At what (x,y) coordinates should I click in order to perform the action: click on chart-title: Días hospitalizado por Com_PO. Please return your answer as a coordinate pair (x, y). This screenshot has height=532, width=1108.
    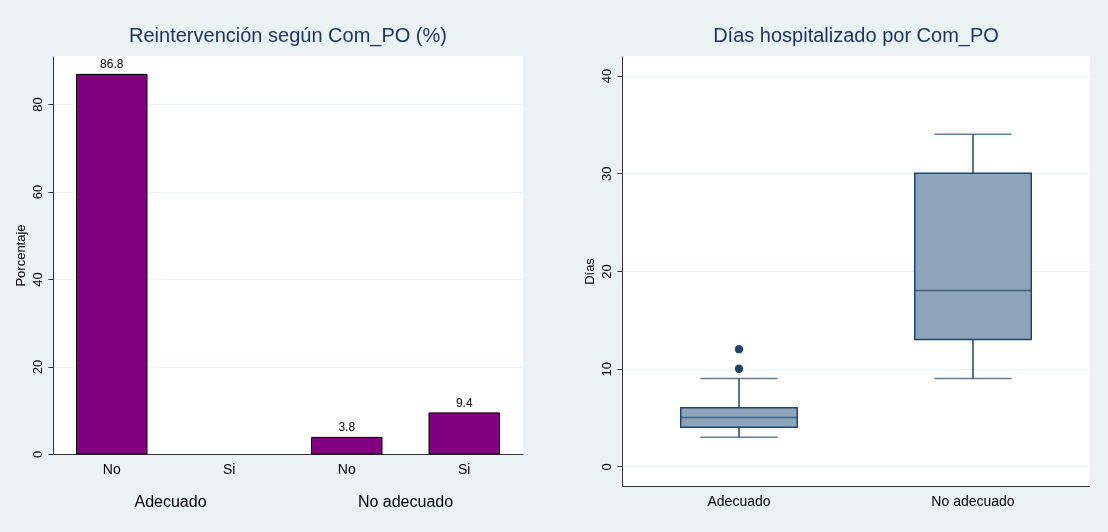
    Looking at the image, I should click on (856, 35).